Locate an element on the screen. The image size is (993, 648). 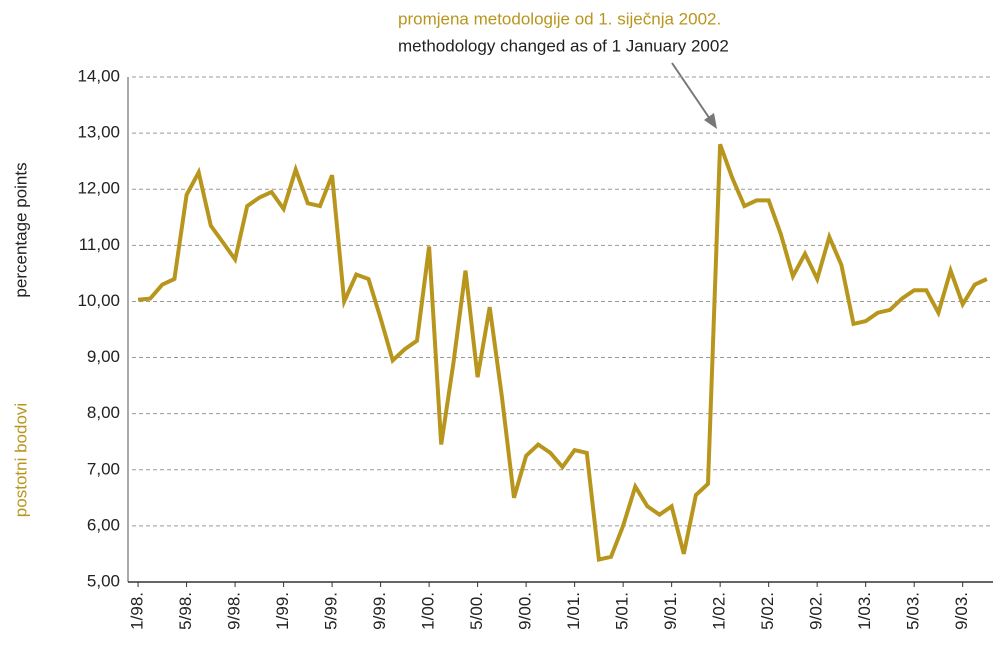
x-tick-label: 5/01. is located at coordinates (622, 611).